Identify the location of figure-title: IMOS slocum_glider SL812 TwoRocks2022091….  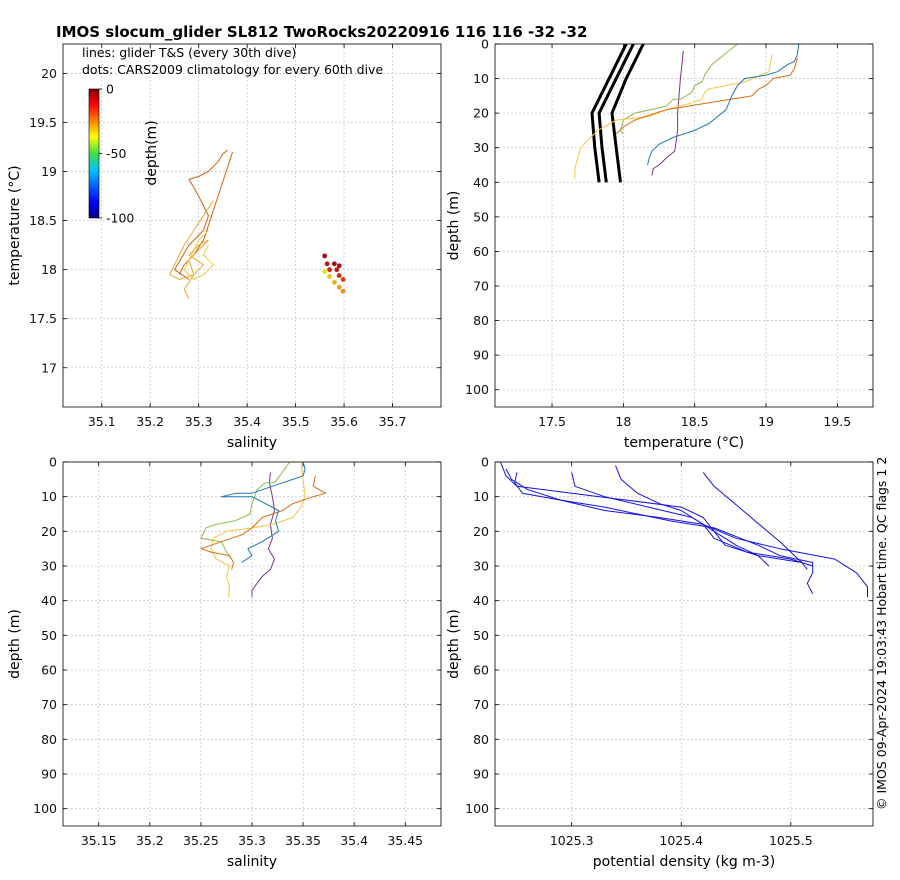
(321, 32).